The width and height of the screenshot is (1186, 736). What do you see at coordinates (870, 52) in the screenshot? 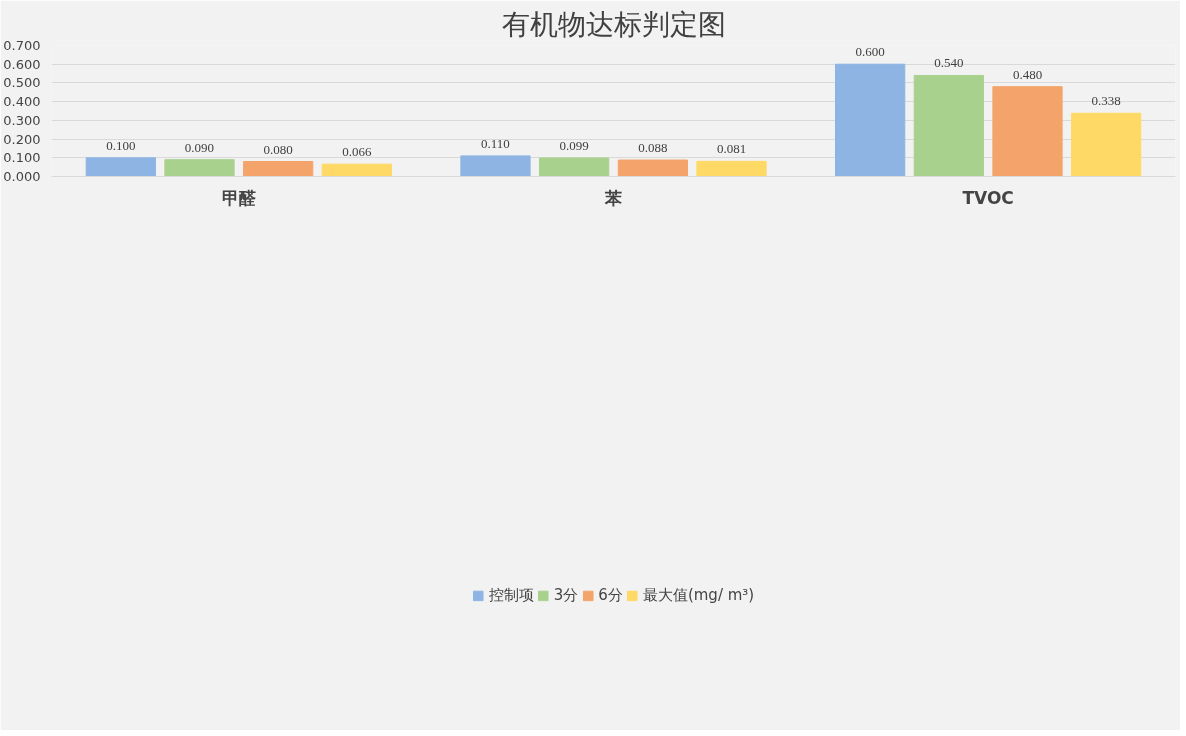
I see `data-label: 0.600` at bounding box center [870, 52].